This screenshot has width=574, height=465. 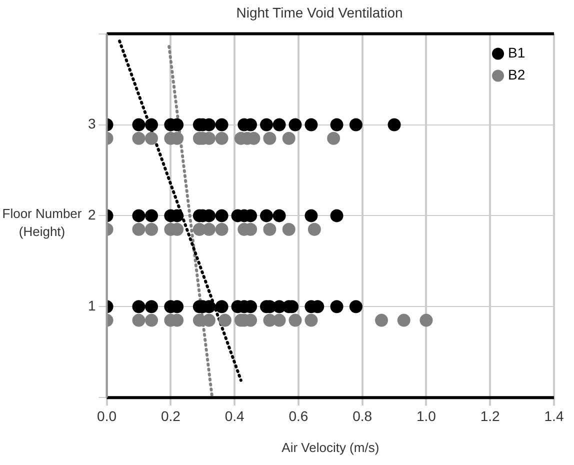 What do you see at coordinates (362, 416) in the screenshot?
I see `x-tick-label: 0.8` at bounding box center [362, 416].